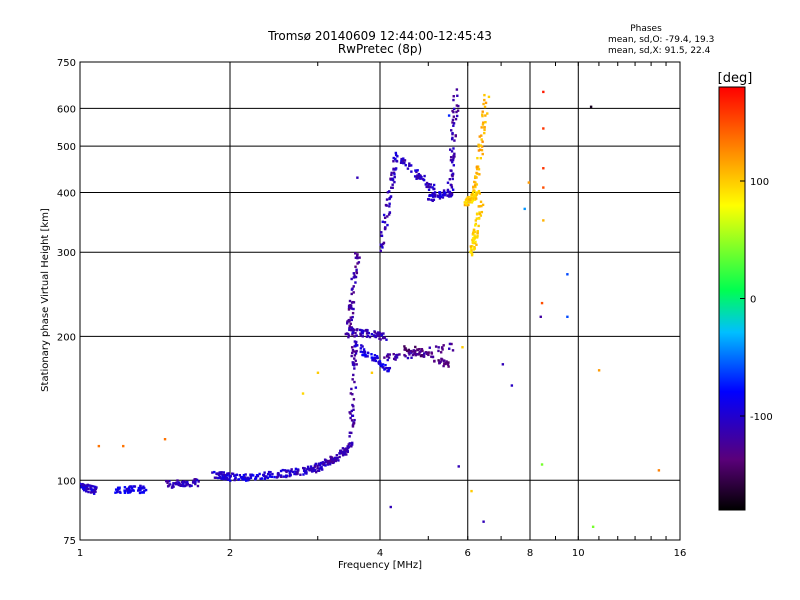 The image size is (800, 600). What do you see at coordinates (66, 337) in the screenshot?
I see `y-tick-label: 200` at bounding box center [66, 337].